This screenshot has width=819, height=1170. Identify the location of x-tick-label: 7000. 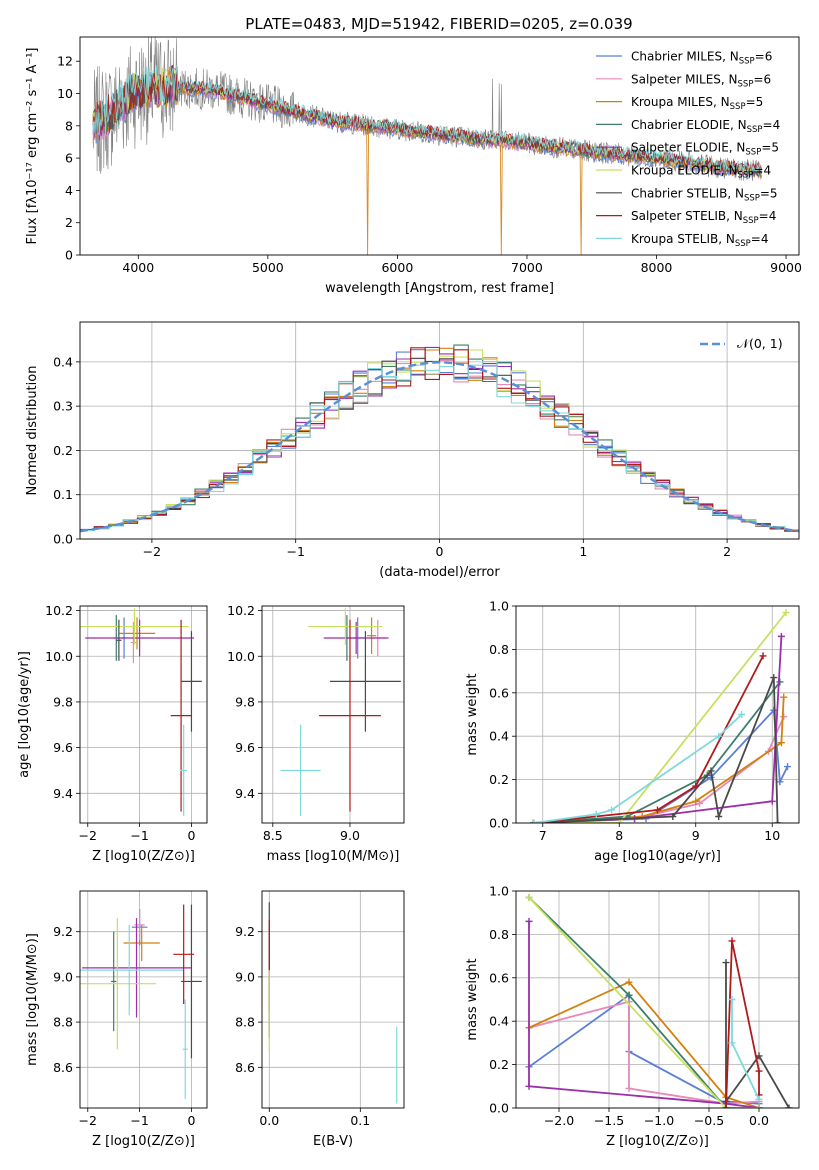
(527, 267).